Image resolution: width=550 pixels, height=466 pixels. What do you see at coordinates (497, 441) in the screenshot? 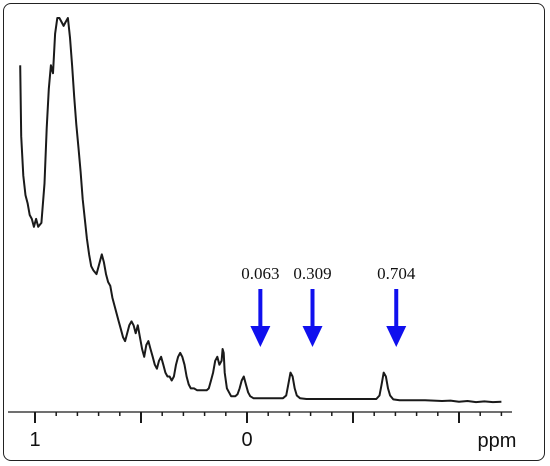
I see `x-axis-unit-label: ppm` at bounding box center [497, 441].